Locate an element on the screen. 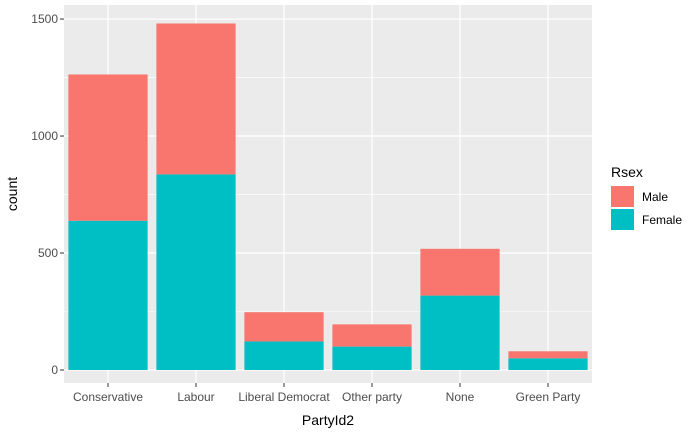 Image resolution: width=700 pixels, height=432 pixels. x-tick-label: Liberal Democrat is located at coordinates (284, 397).